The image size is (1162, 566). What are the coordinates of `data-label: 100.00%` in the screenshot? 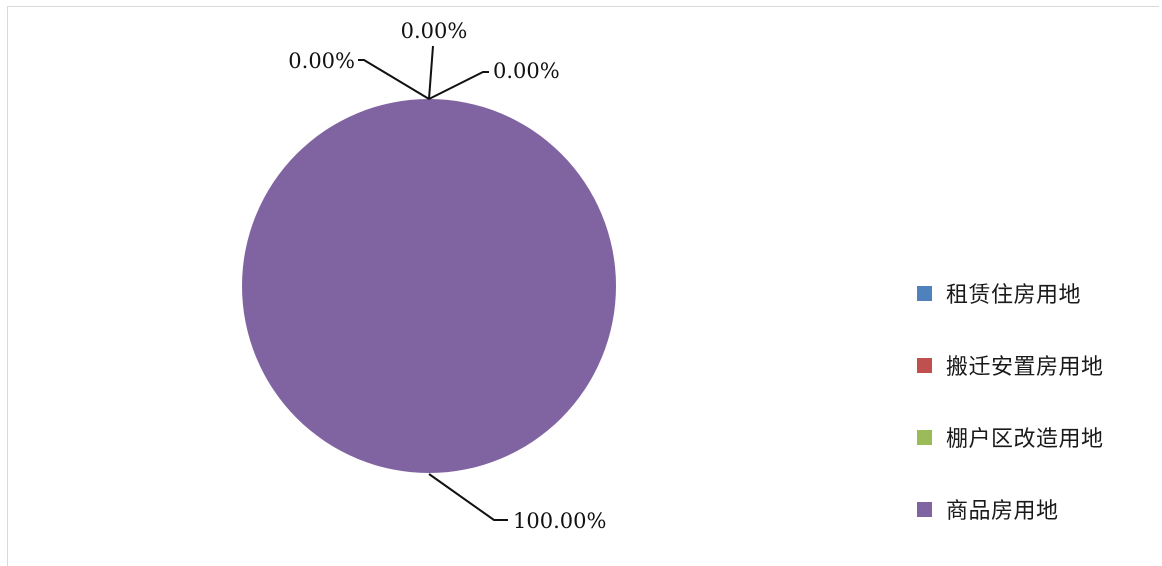 It's located at (559, 521).